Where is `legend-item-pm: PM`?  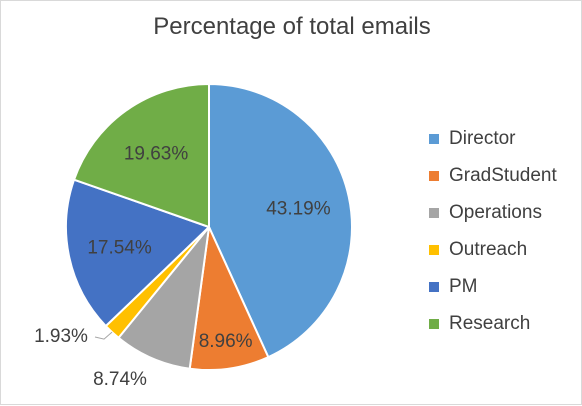 legend-item-pm: PM is located at coordinates (493, 286).